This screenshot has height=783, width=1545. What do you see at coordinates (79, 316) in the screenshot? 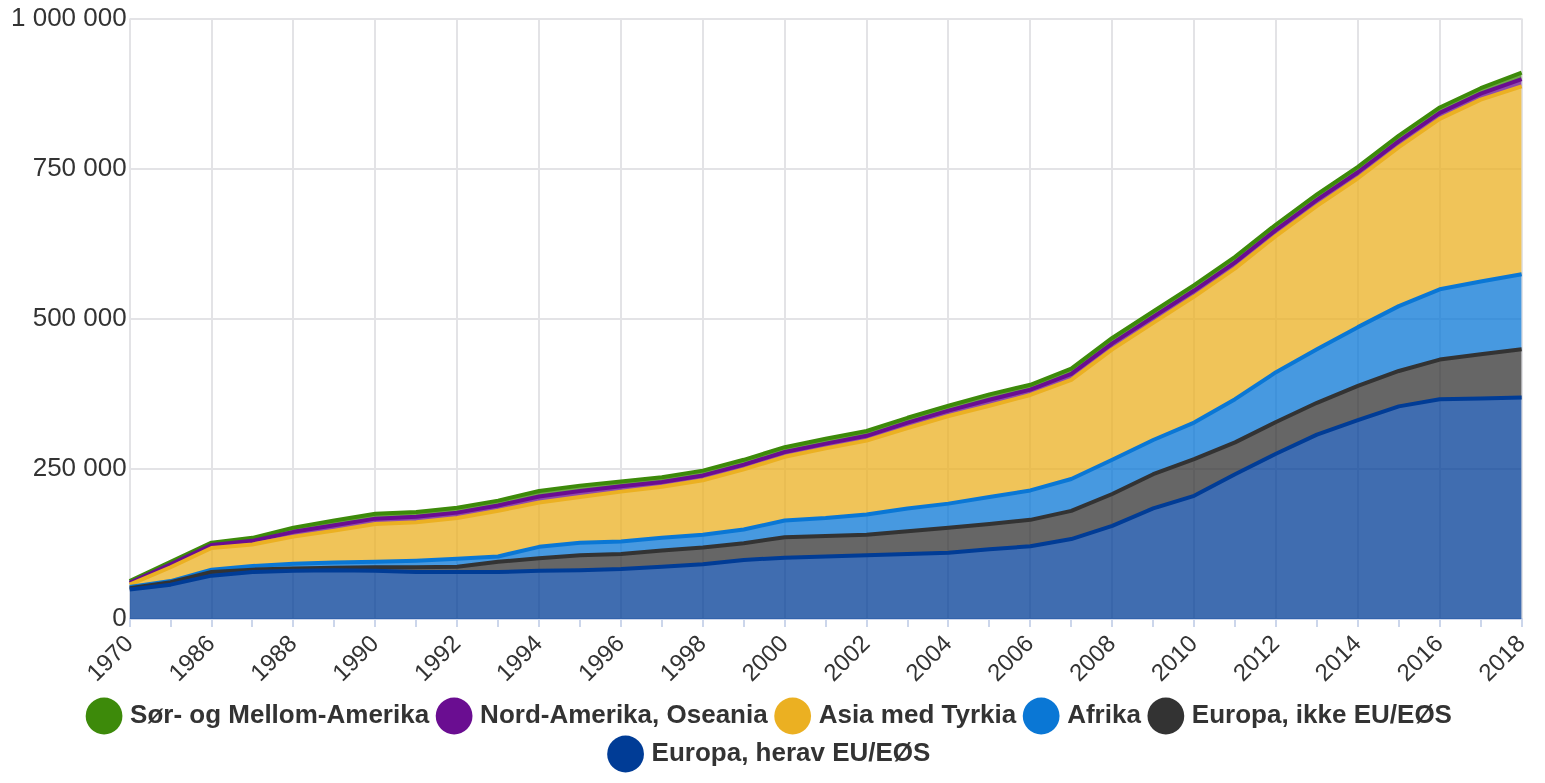
I see `y-tick-label: 500 000` at bounding box center [79, 316].